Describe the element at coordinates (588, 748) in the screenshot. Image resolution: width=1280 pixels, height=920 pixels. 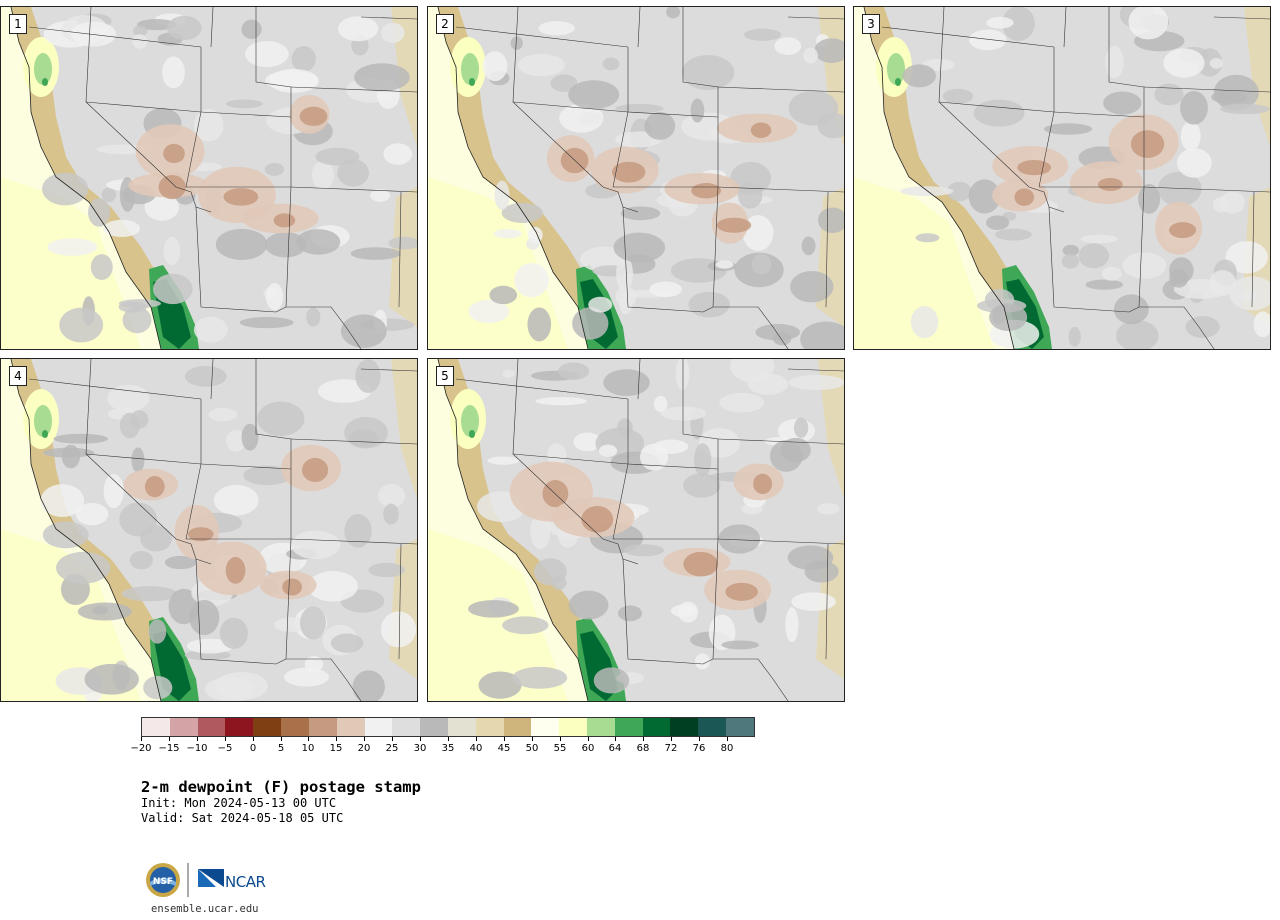
I see `colorbar-tick-label: 60` at that location.